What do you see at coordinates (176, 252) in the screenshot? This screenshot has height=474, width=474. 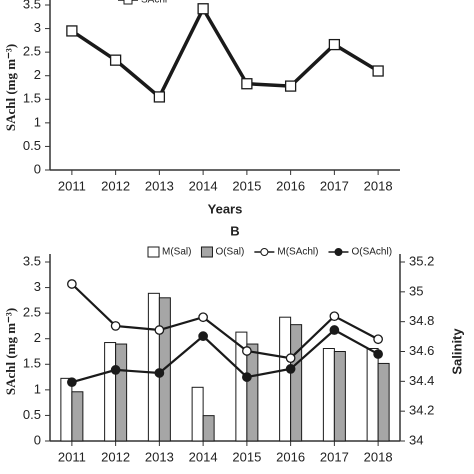 I see `legend-label: M(Sal)` at bounding box center [176, 252].